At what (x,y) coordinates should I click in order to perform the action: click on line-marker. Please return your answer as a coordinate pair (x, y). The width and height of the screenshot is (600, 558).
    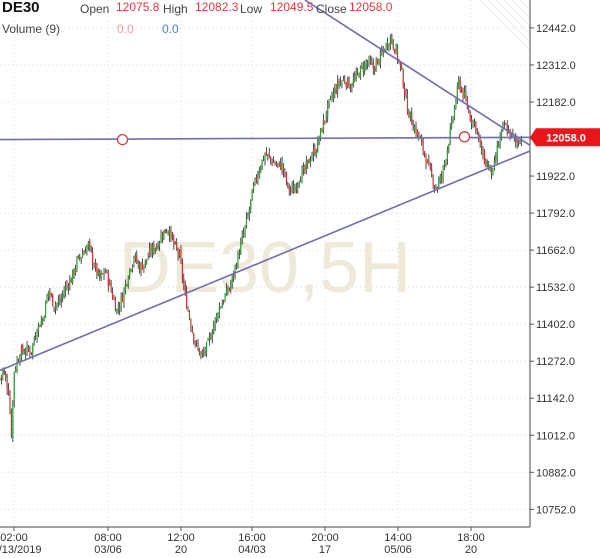
    Looking at the image, I should click on (122, 139).